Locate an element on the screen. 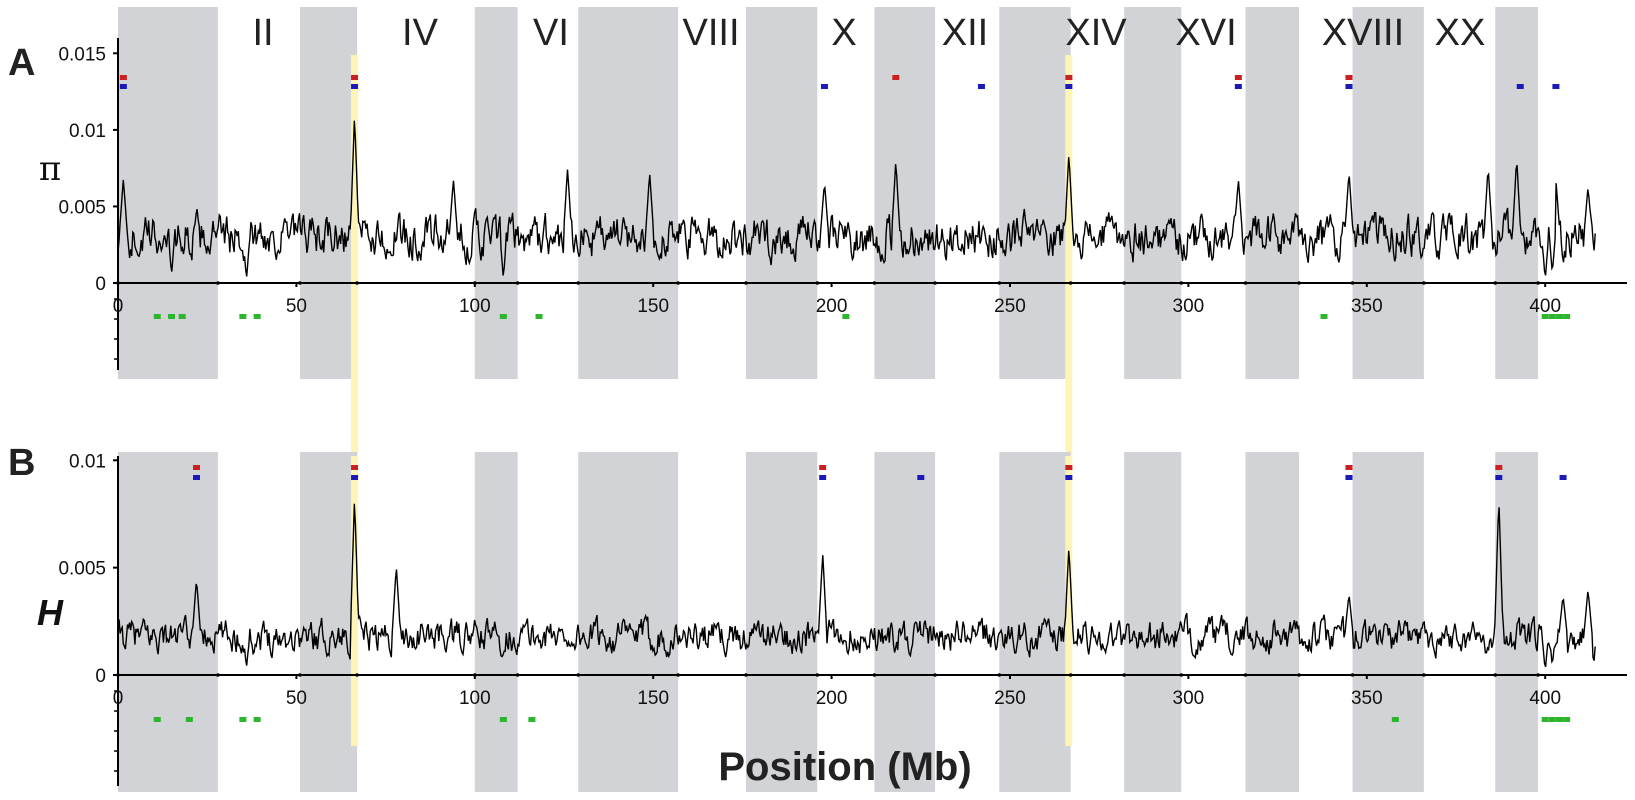 The height and width of the screenshot is (800, 1635). chromosome-label: II is located at coordinates (262, 33).